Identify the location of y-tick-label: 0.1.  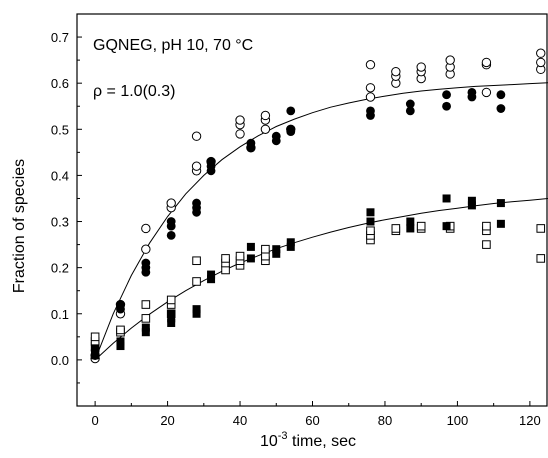
(60, 314).